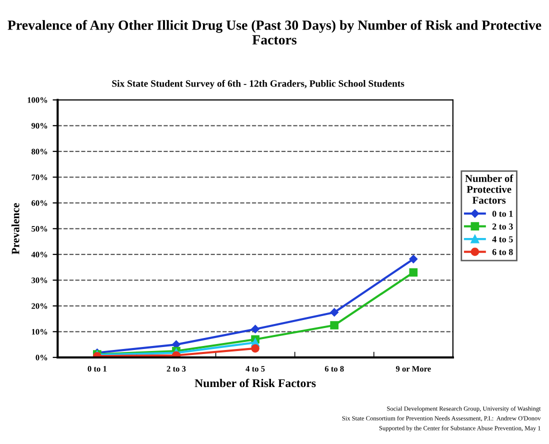 The width and height of the screenshot is (549, 444). What do you see at coordinates (39, 255) in the screenshot?
I see `y-tick-label: 40%` at bounding box center [39, 255].